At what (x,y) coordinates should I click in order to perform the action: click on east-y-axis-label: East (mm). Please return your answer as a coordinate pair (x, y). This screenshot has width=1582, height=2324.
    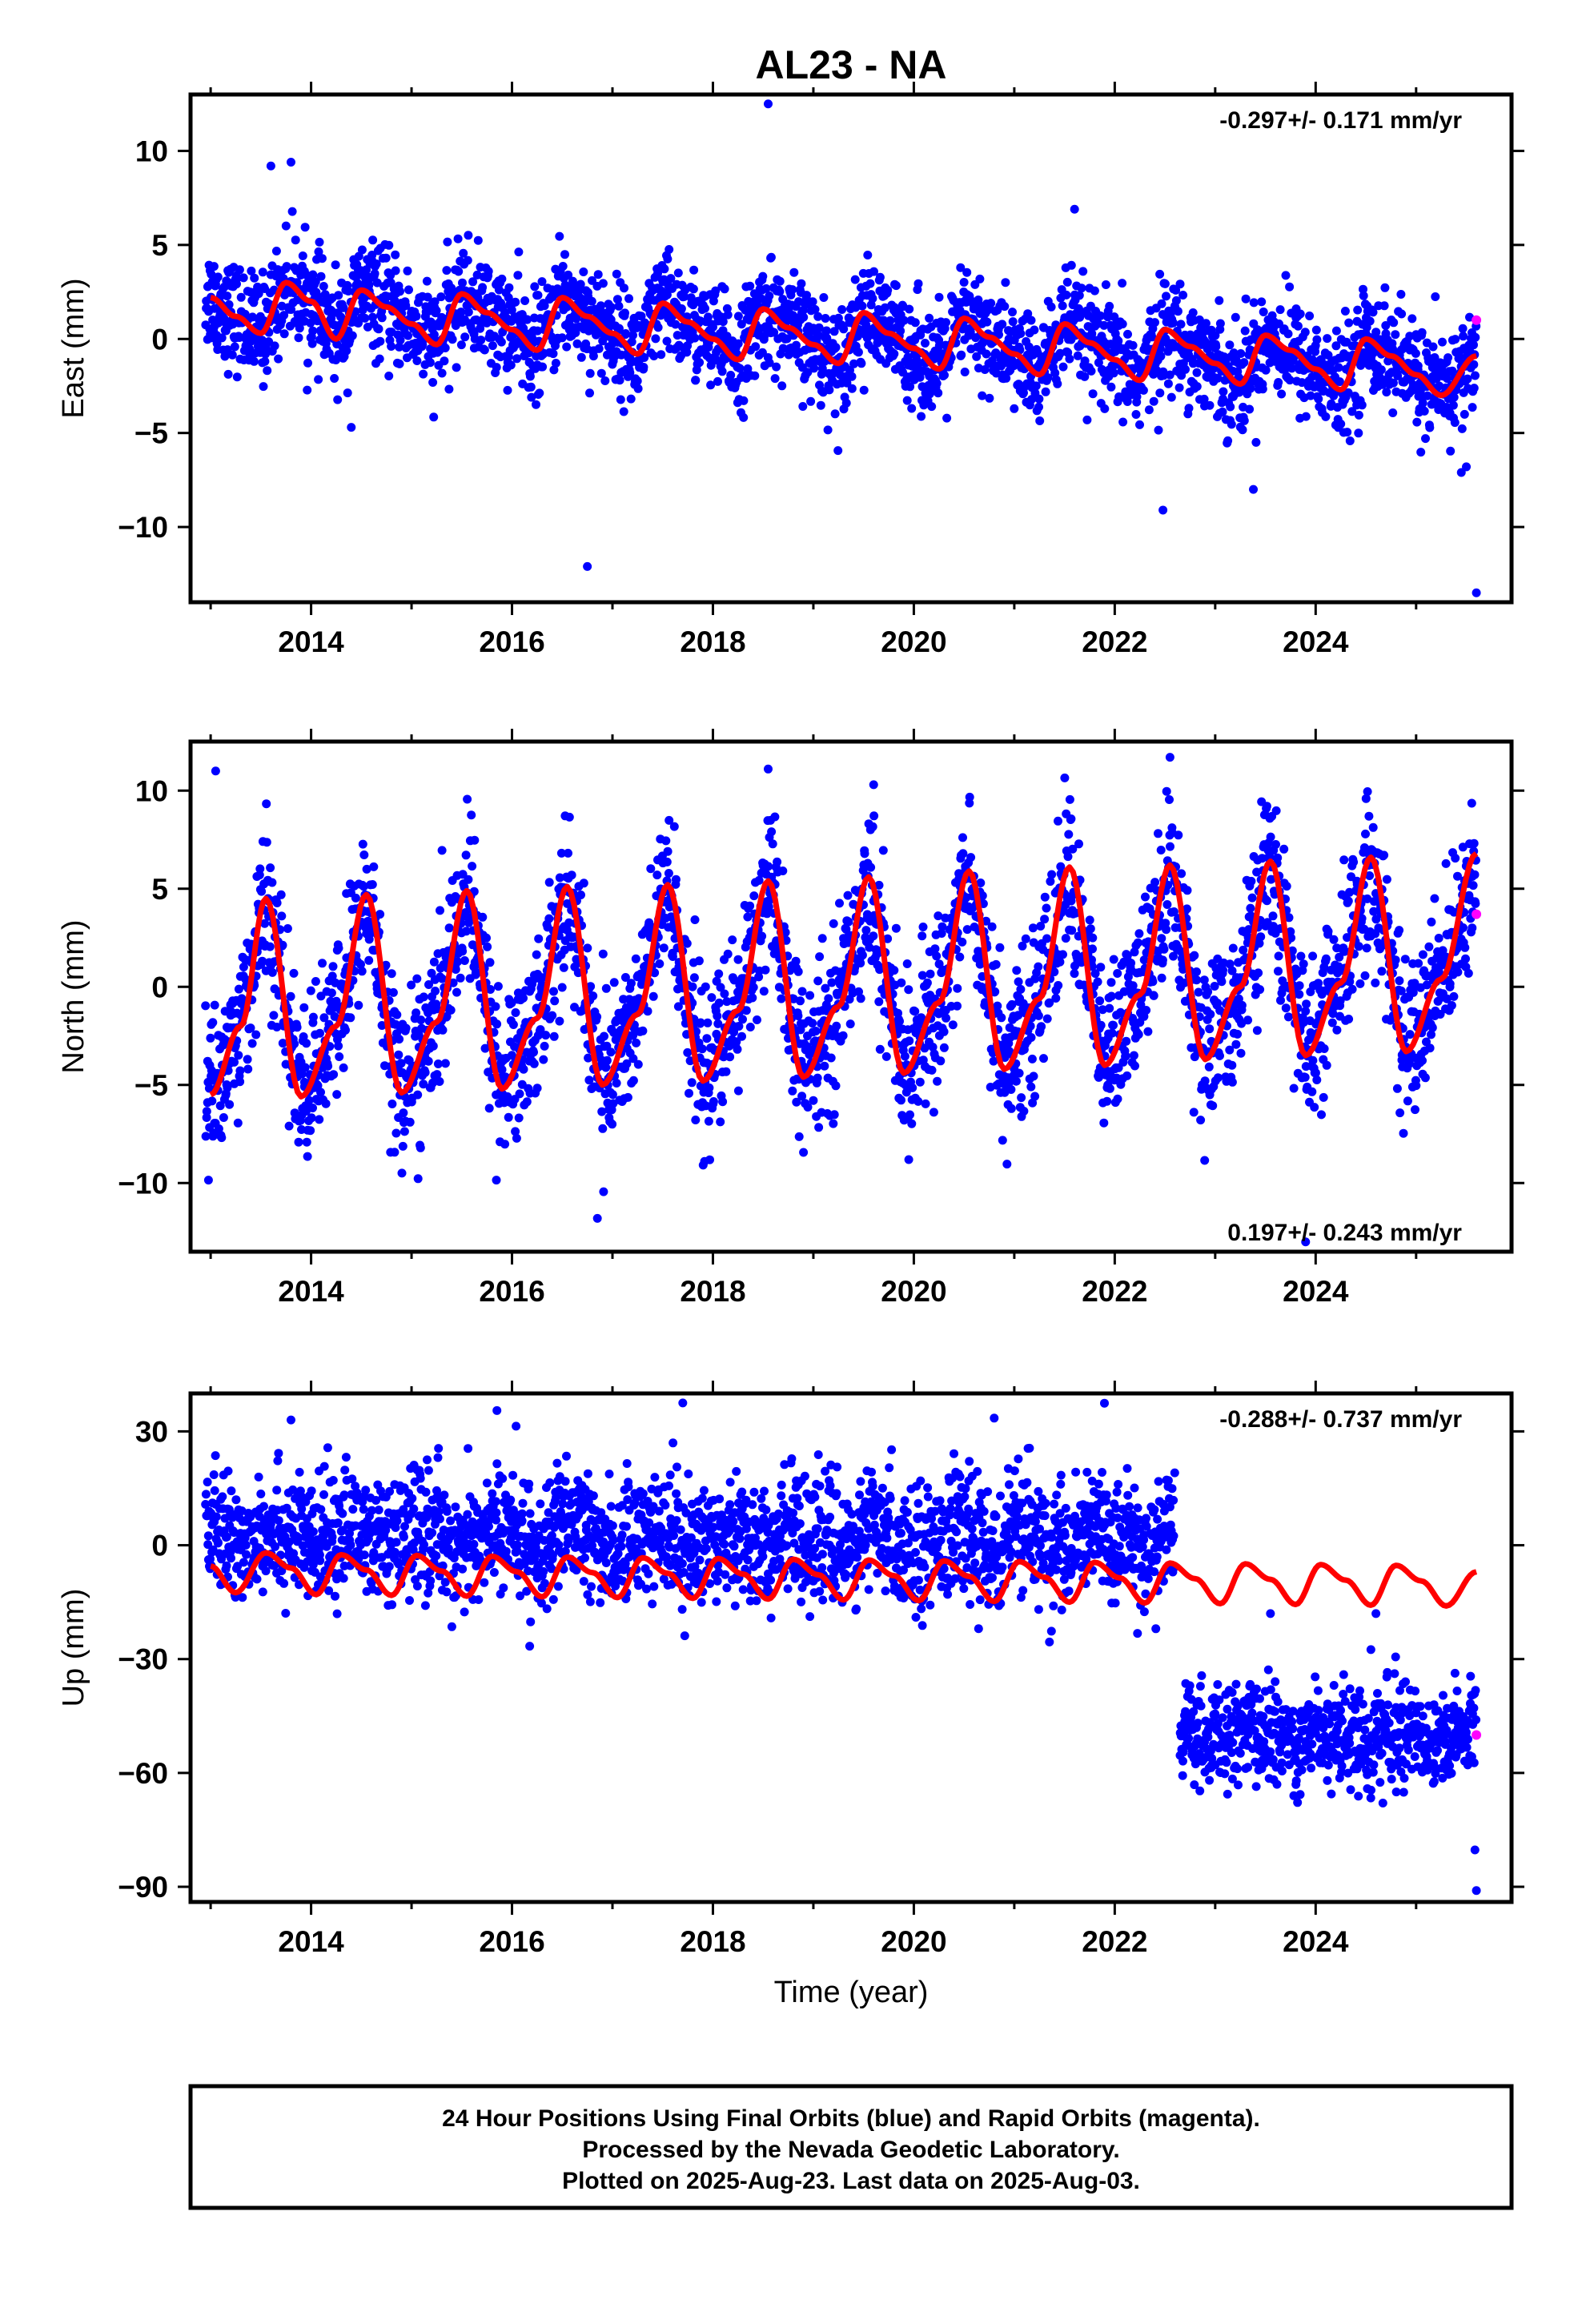
    Looking at the image, I should click on (74, 348).